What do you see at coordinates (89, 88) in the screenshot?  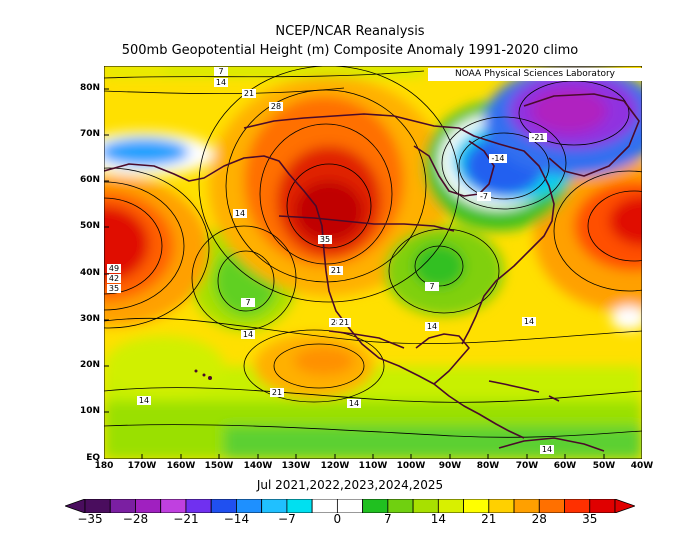 I see `lat-label: 80N` at bounding box center [89, 88].